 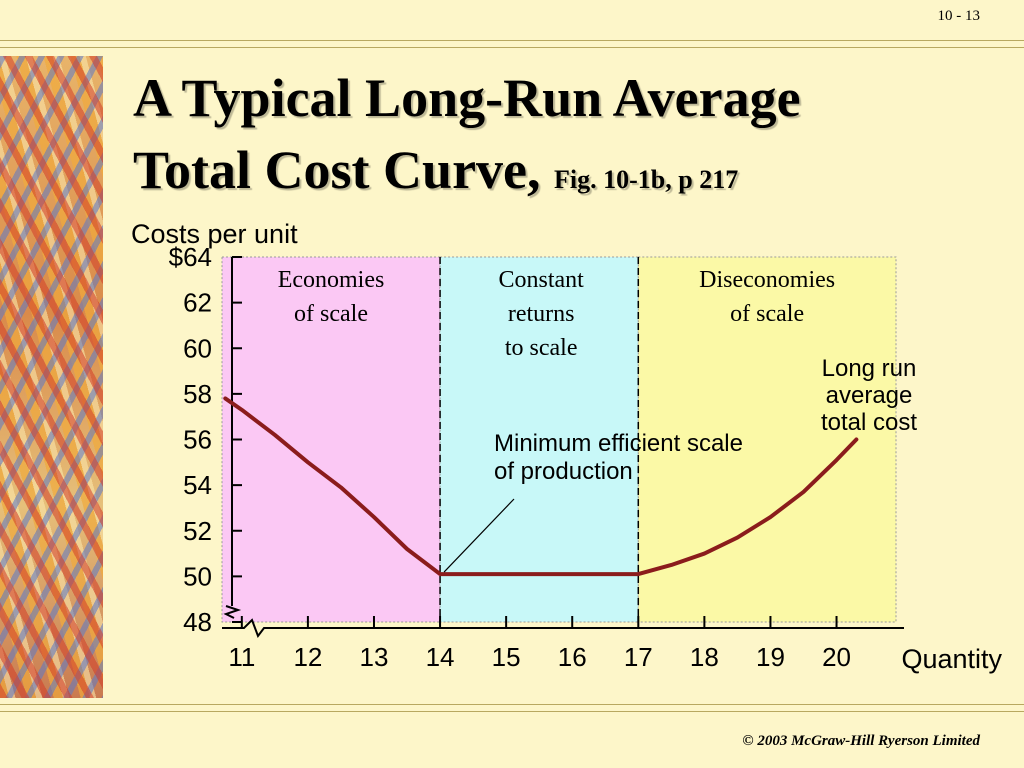 What do you see at coordinates (861, 741) in the screenshot?
I see `copyright-footer: © 2003 McGraw-Hill Ryerson Limited` at bounding box center [861, 741].